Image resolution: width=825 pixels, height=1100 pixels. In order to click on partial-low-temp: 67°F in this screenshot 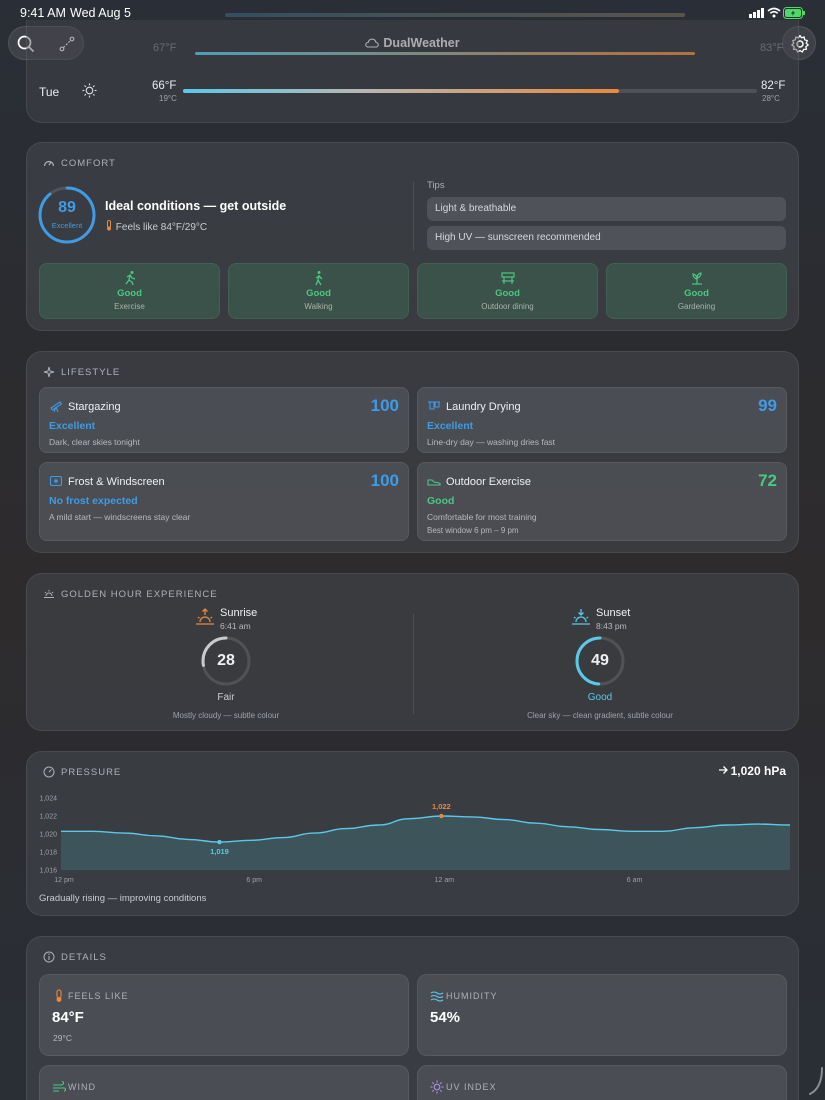, I will do `click(165, 48)`.